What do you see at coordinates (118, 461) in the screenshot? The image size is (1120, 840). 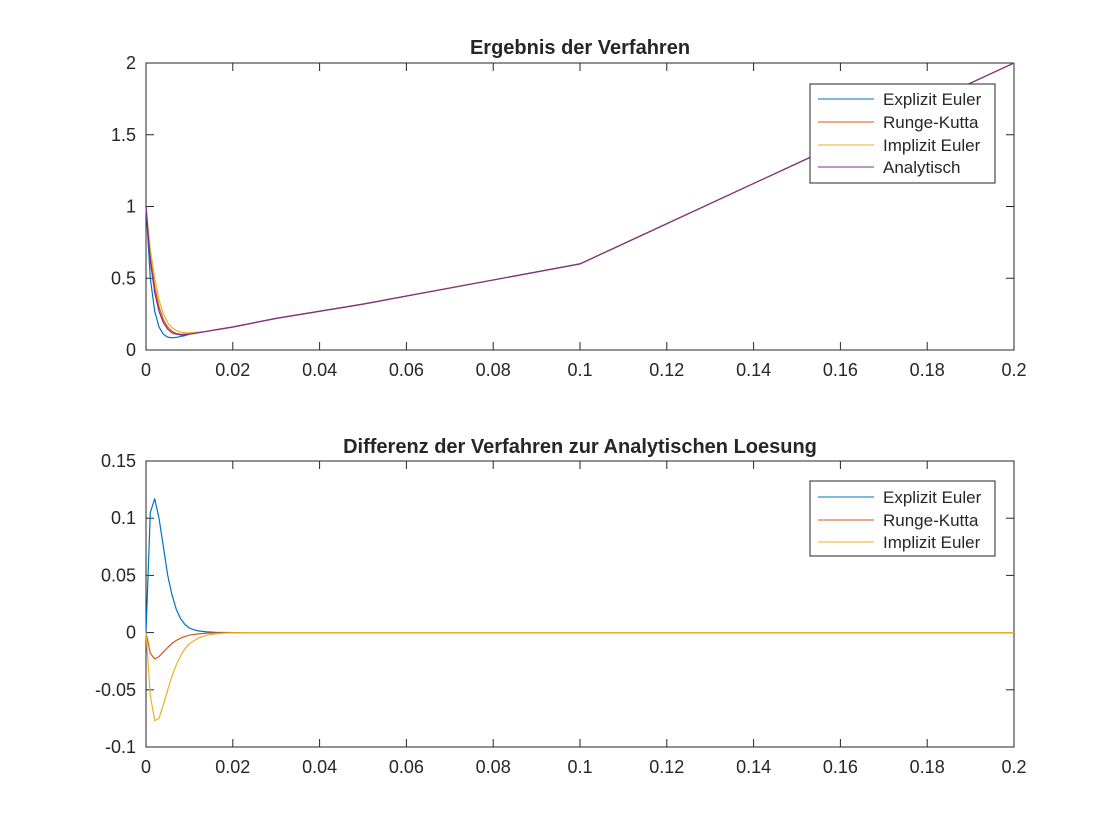 I see `y-tick-label: 0.15` at bounding box center [118, 461].